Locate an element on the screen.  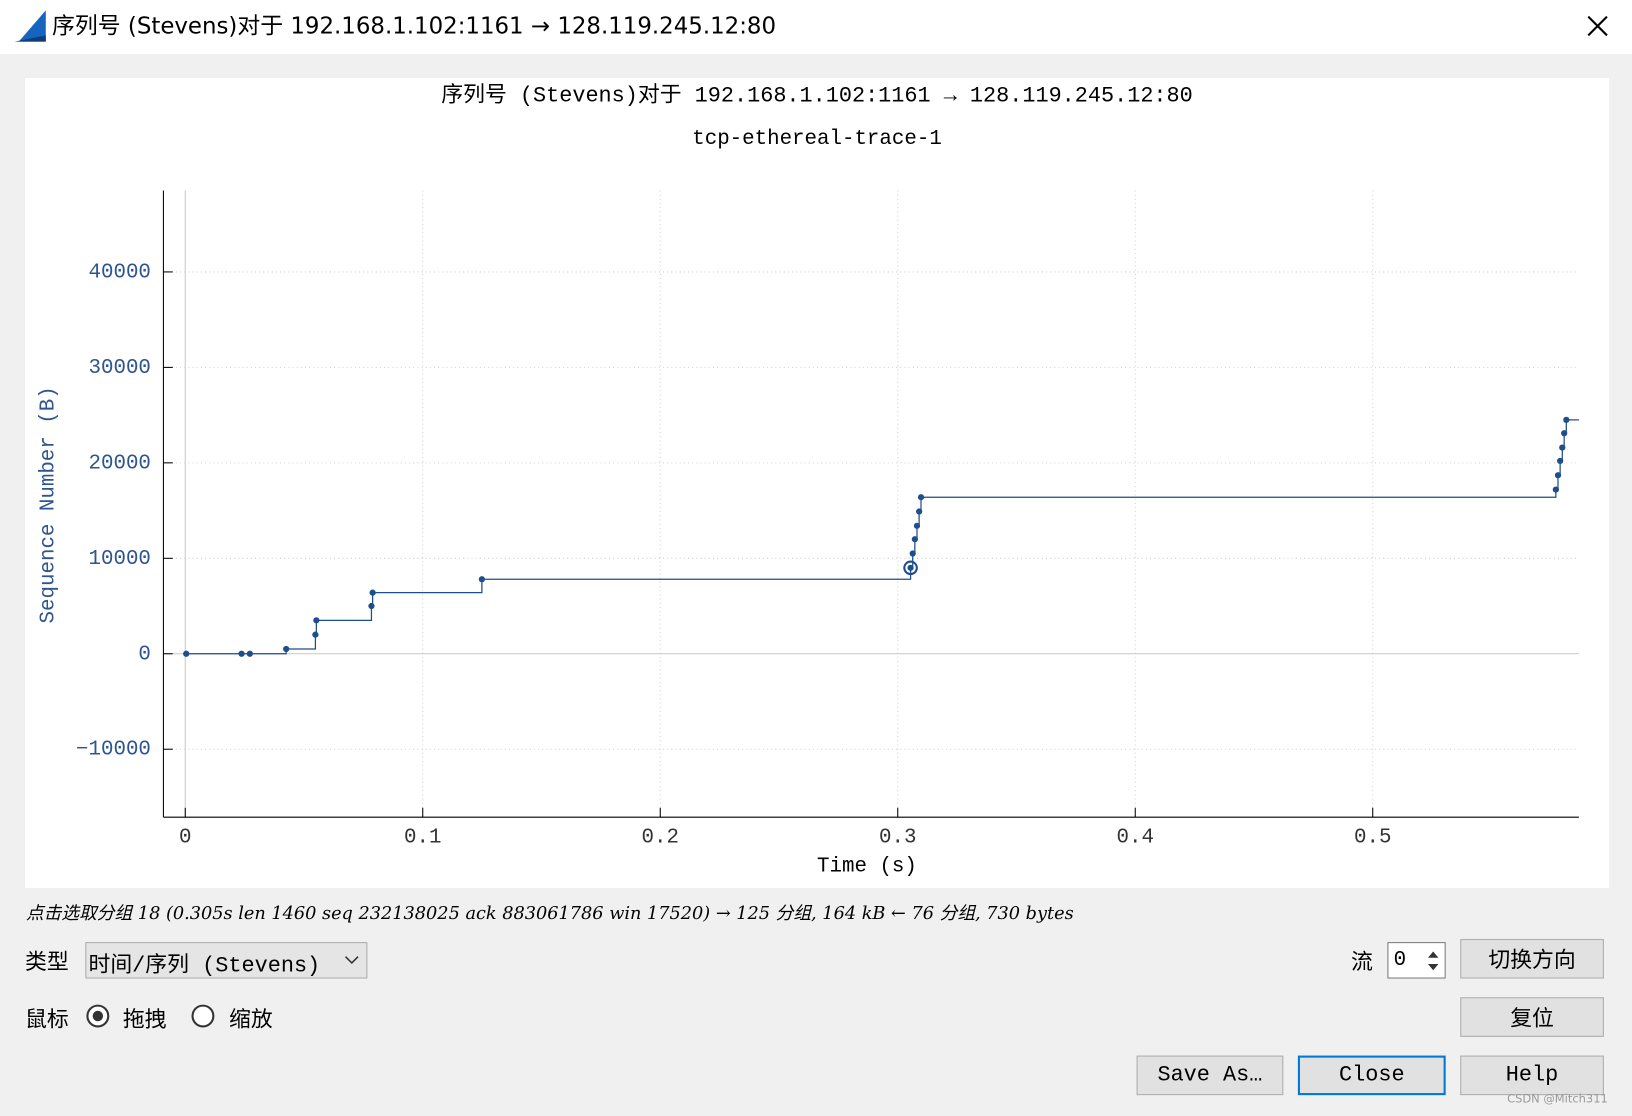
y-axis-label: Sequence Number (B) is located at coordinates (48, 504).